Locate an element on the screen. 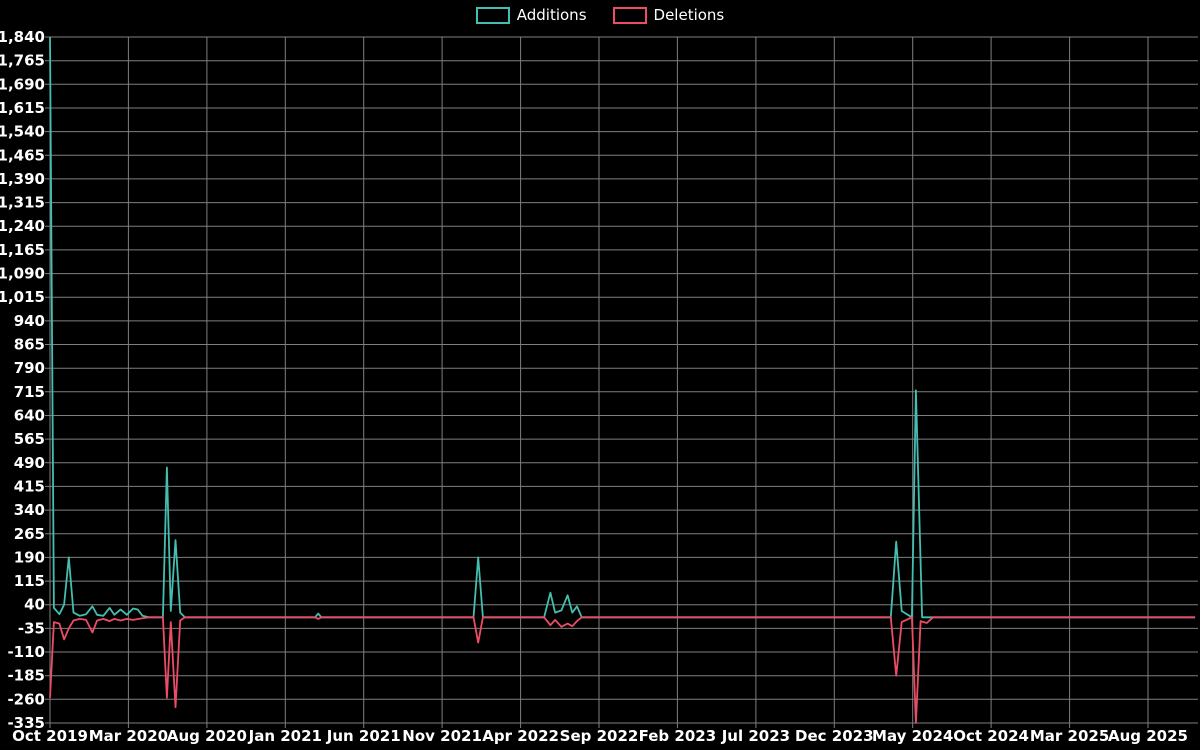  y-tick-label: 40 is located at coordinates (34, 605).